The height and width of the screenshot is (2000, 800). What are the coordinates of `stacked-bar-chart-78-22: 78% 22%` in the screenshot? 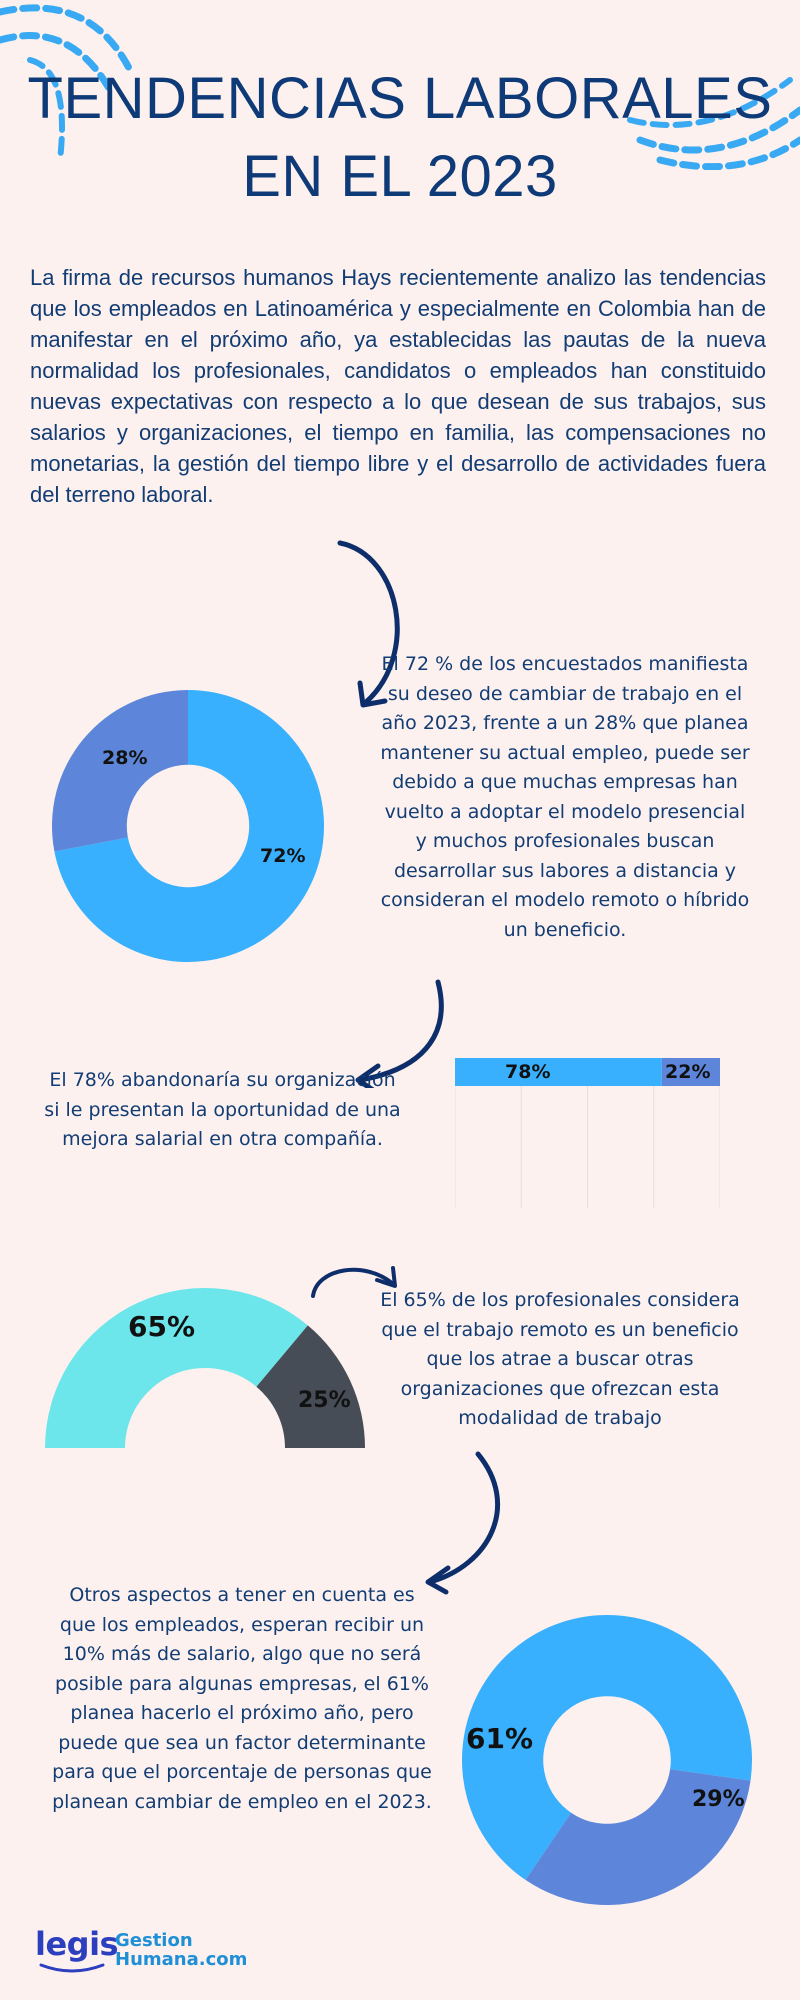 It's located at (587, 1133).